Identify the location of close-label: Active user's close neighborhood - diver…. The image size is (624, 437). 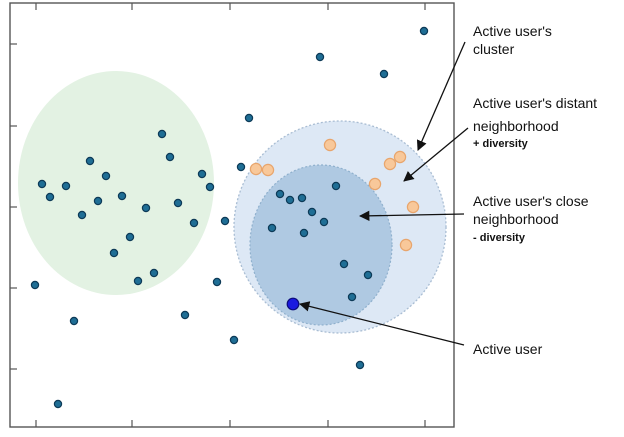
(531, 218).